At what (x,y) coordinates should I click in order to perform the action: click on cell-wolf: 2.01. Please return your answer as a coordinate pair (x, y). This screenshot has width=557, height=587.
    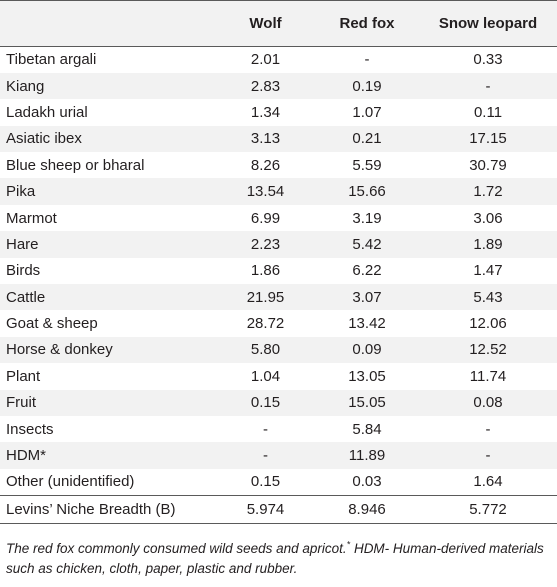
    Looking at the image, I should click on (265, 60).